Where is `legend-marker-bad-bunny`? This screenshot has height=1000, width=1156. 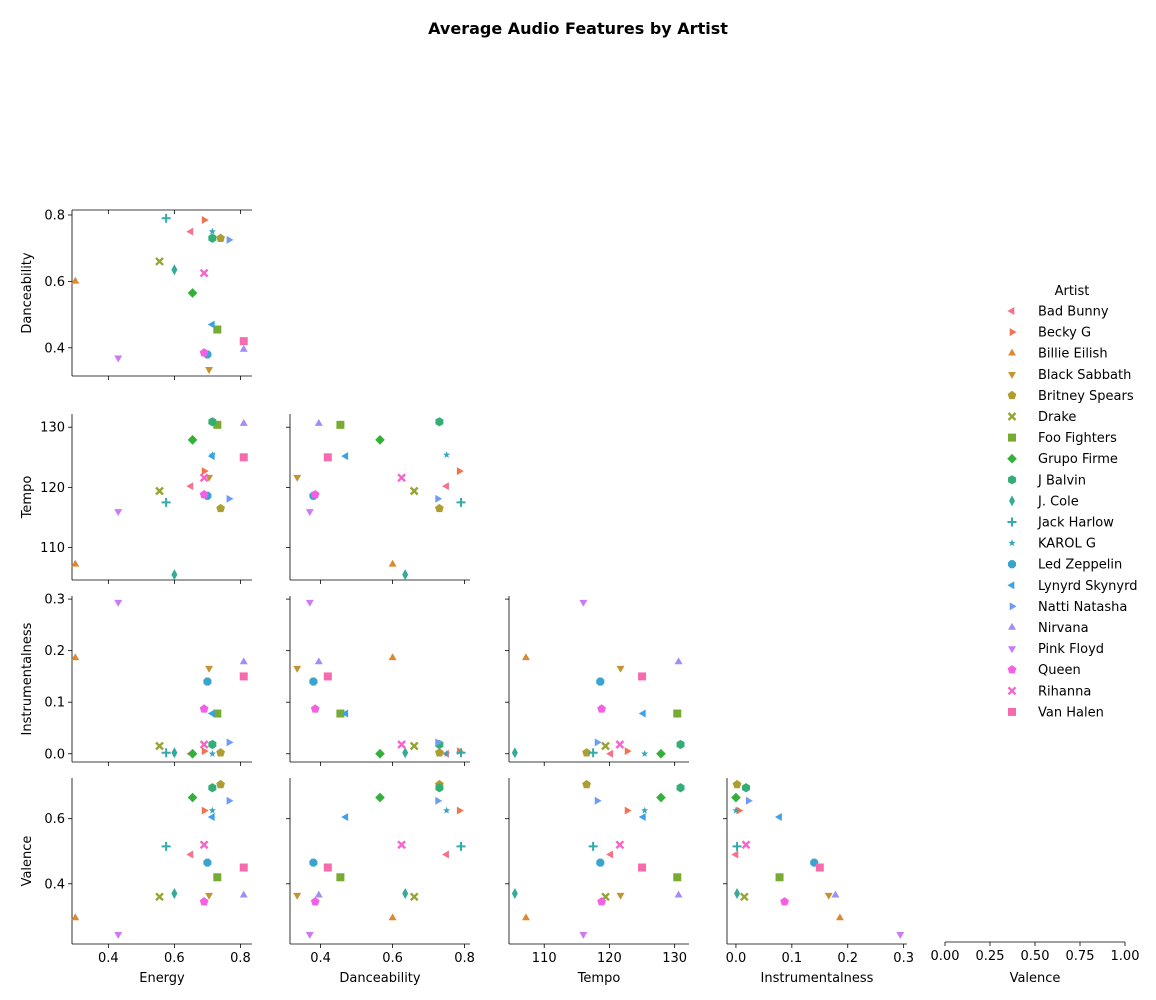 legend-marker-bad-bunny is located at coordinates (1011, 311).